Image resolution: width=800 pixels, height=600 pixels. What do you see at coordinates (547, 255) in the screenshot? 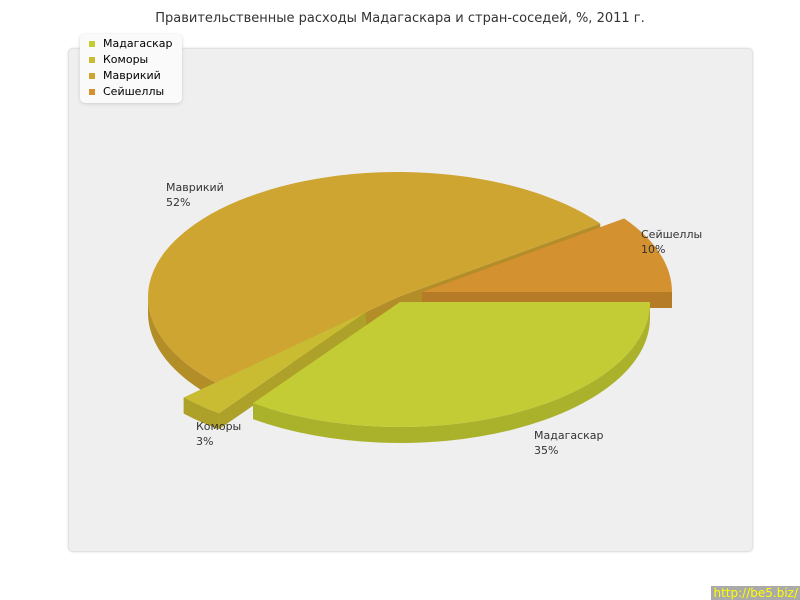
I see `slice-seychelles` at bounding box center [547, 255].